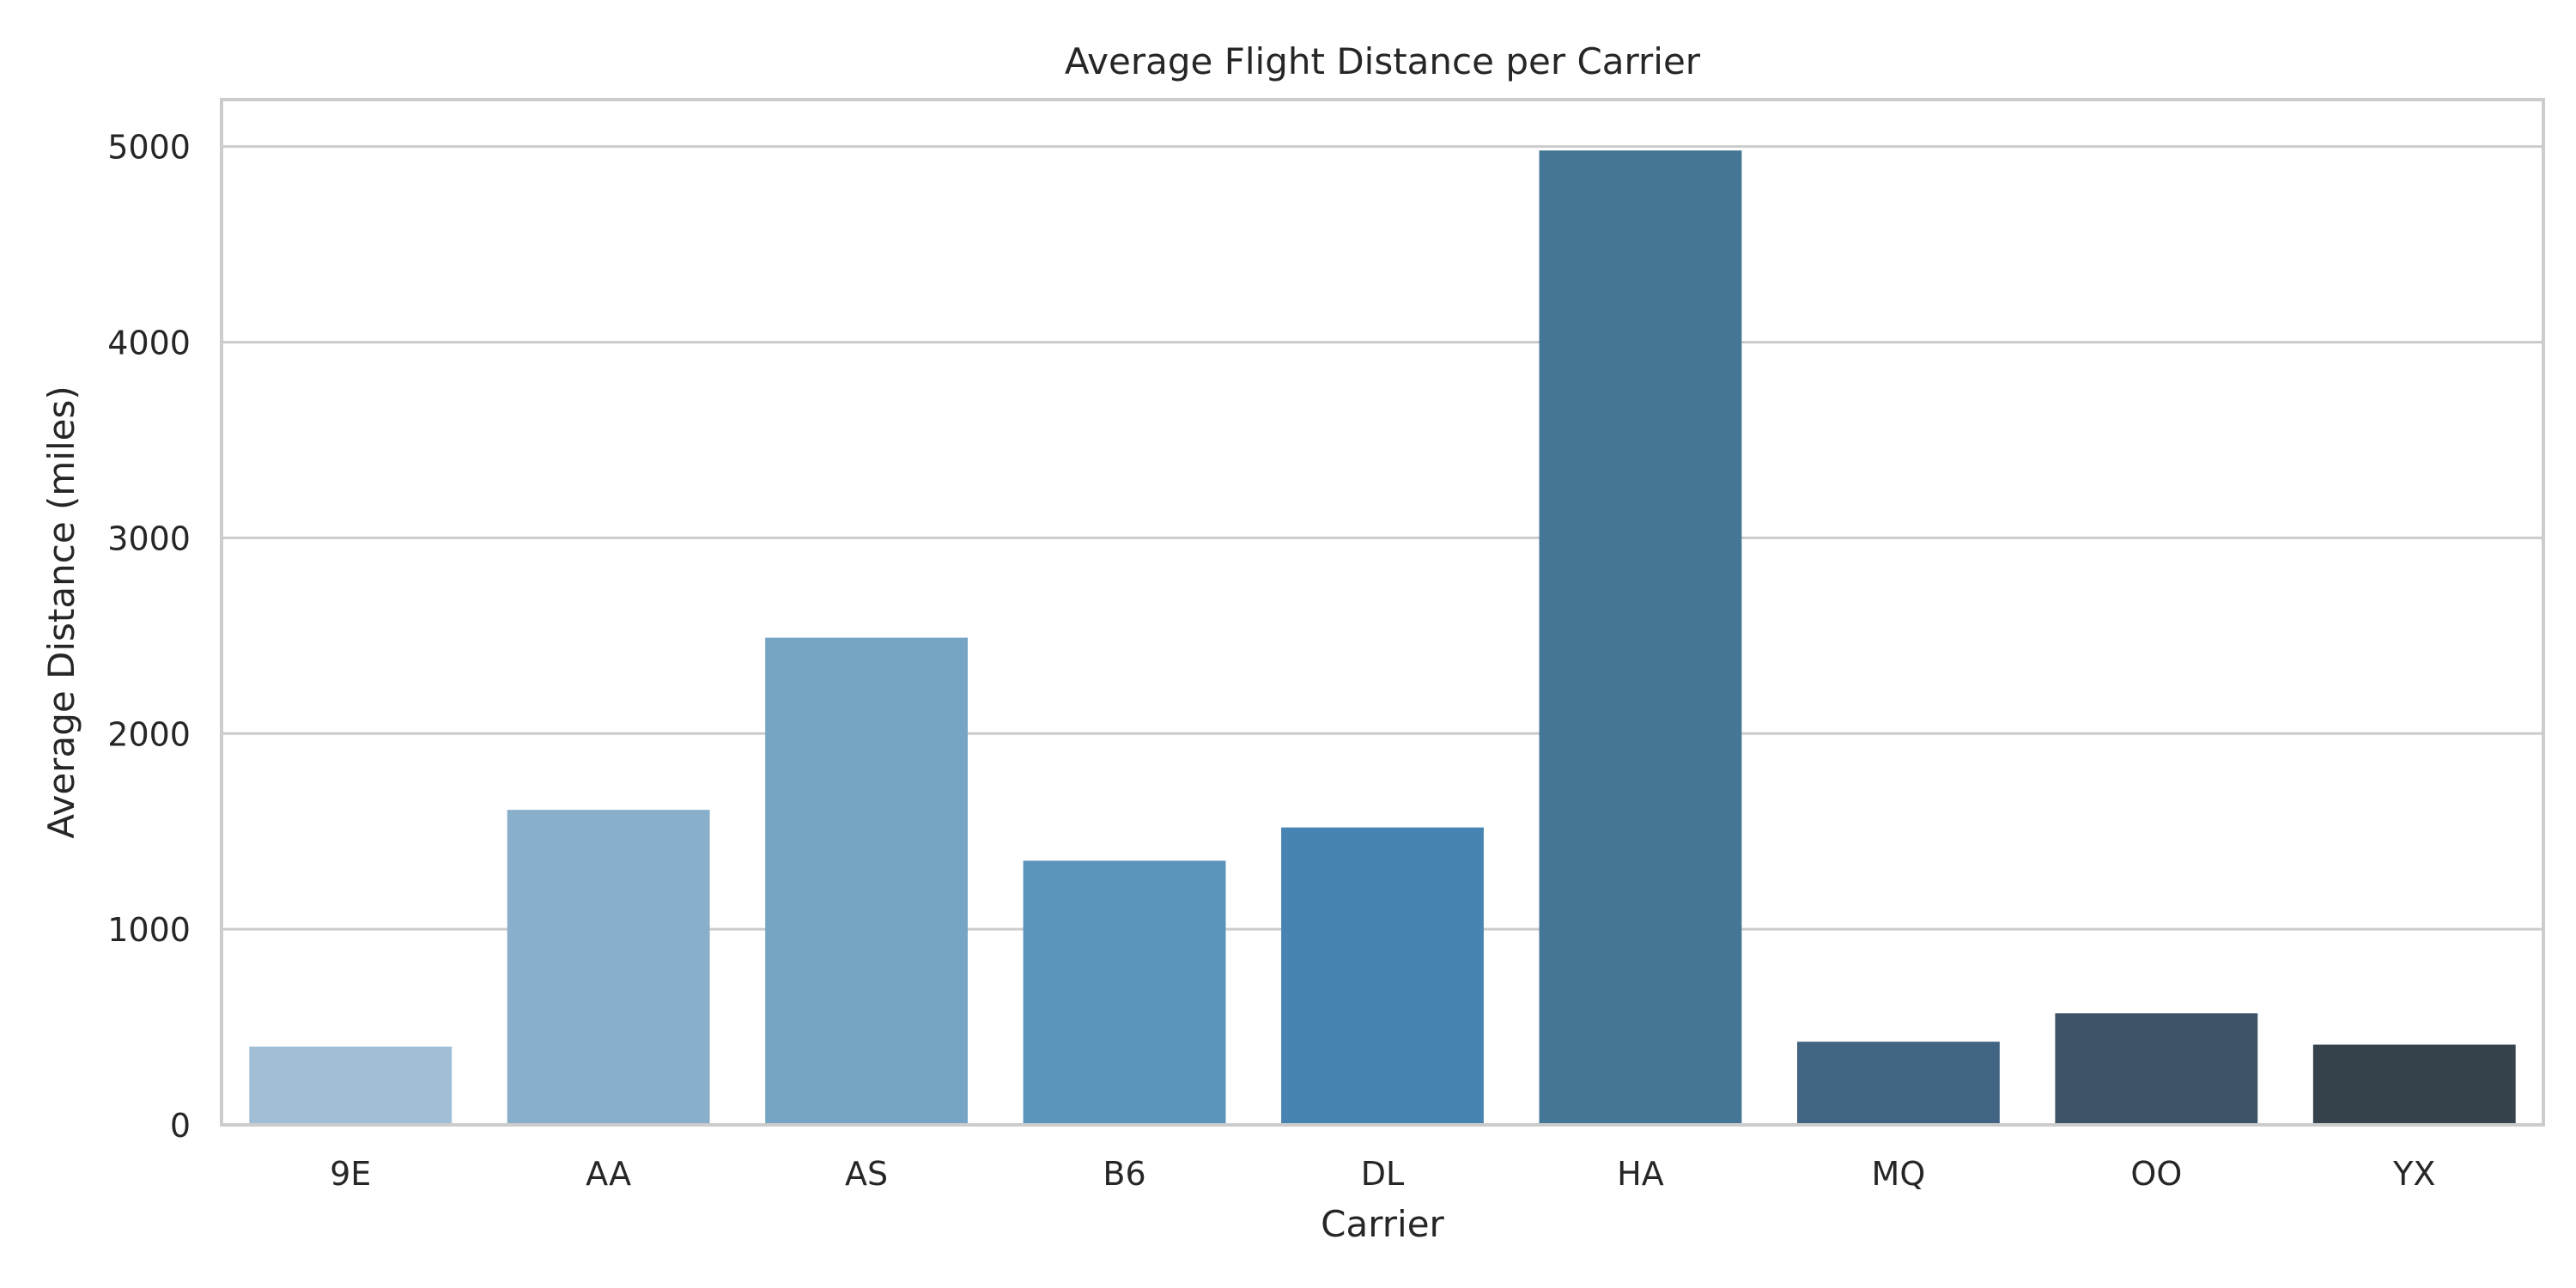  What do you see at coordinates (351, 1085) in the screenshot?
I see `bar-9e` at bounding box center [351, 1085].